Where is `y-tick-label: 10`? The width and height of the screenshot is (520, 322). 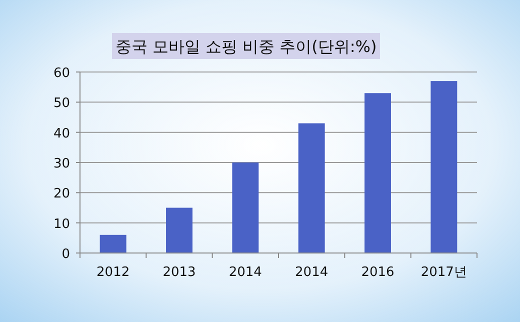
y-tick-label: 10 is located at coordinates (61, 224).